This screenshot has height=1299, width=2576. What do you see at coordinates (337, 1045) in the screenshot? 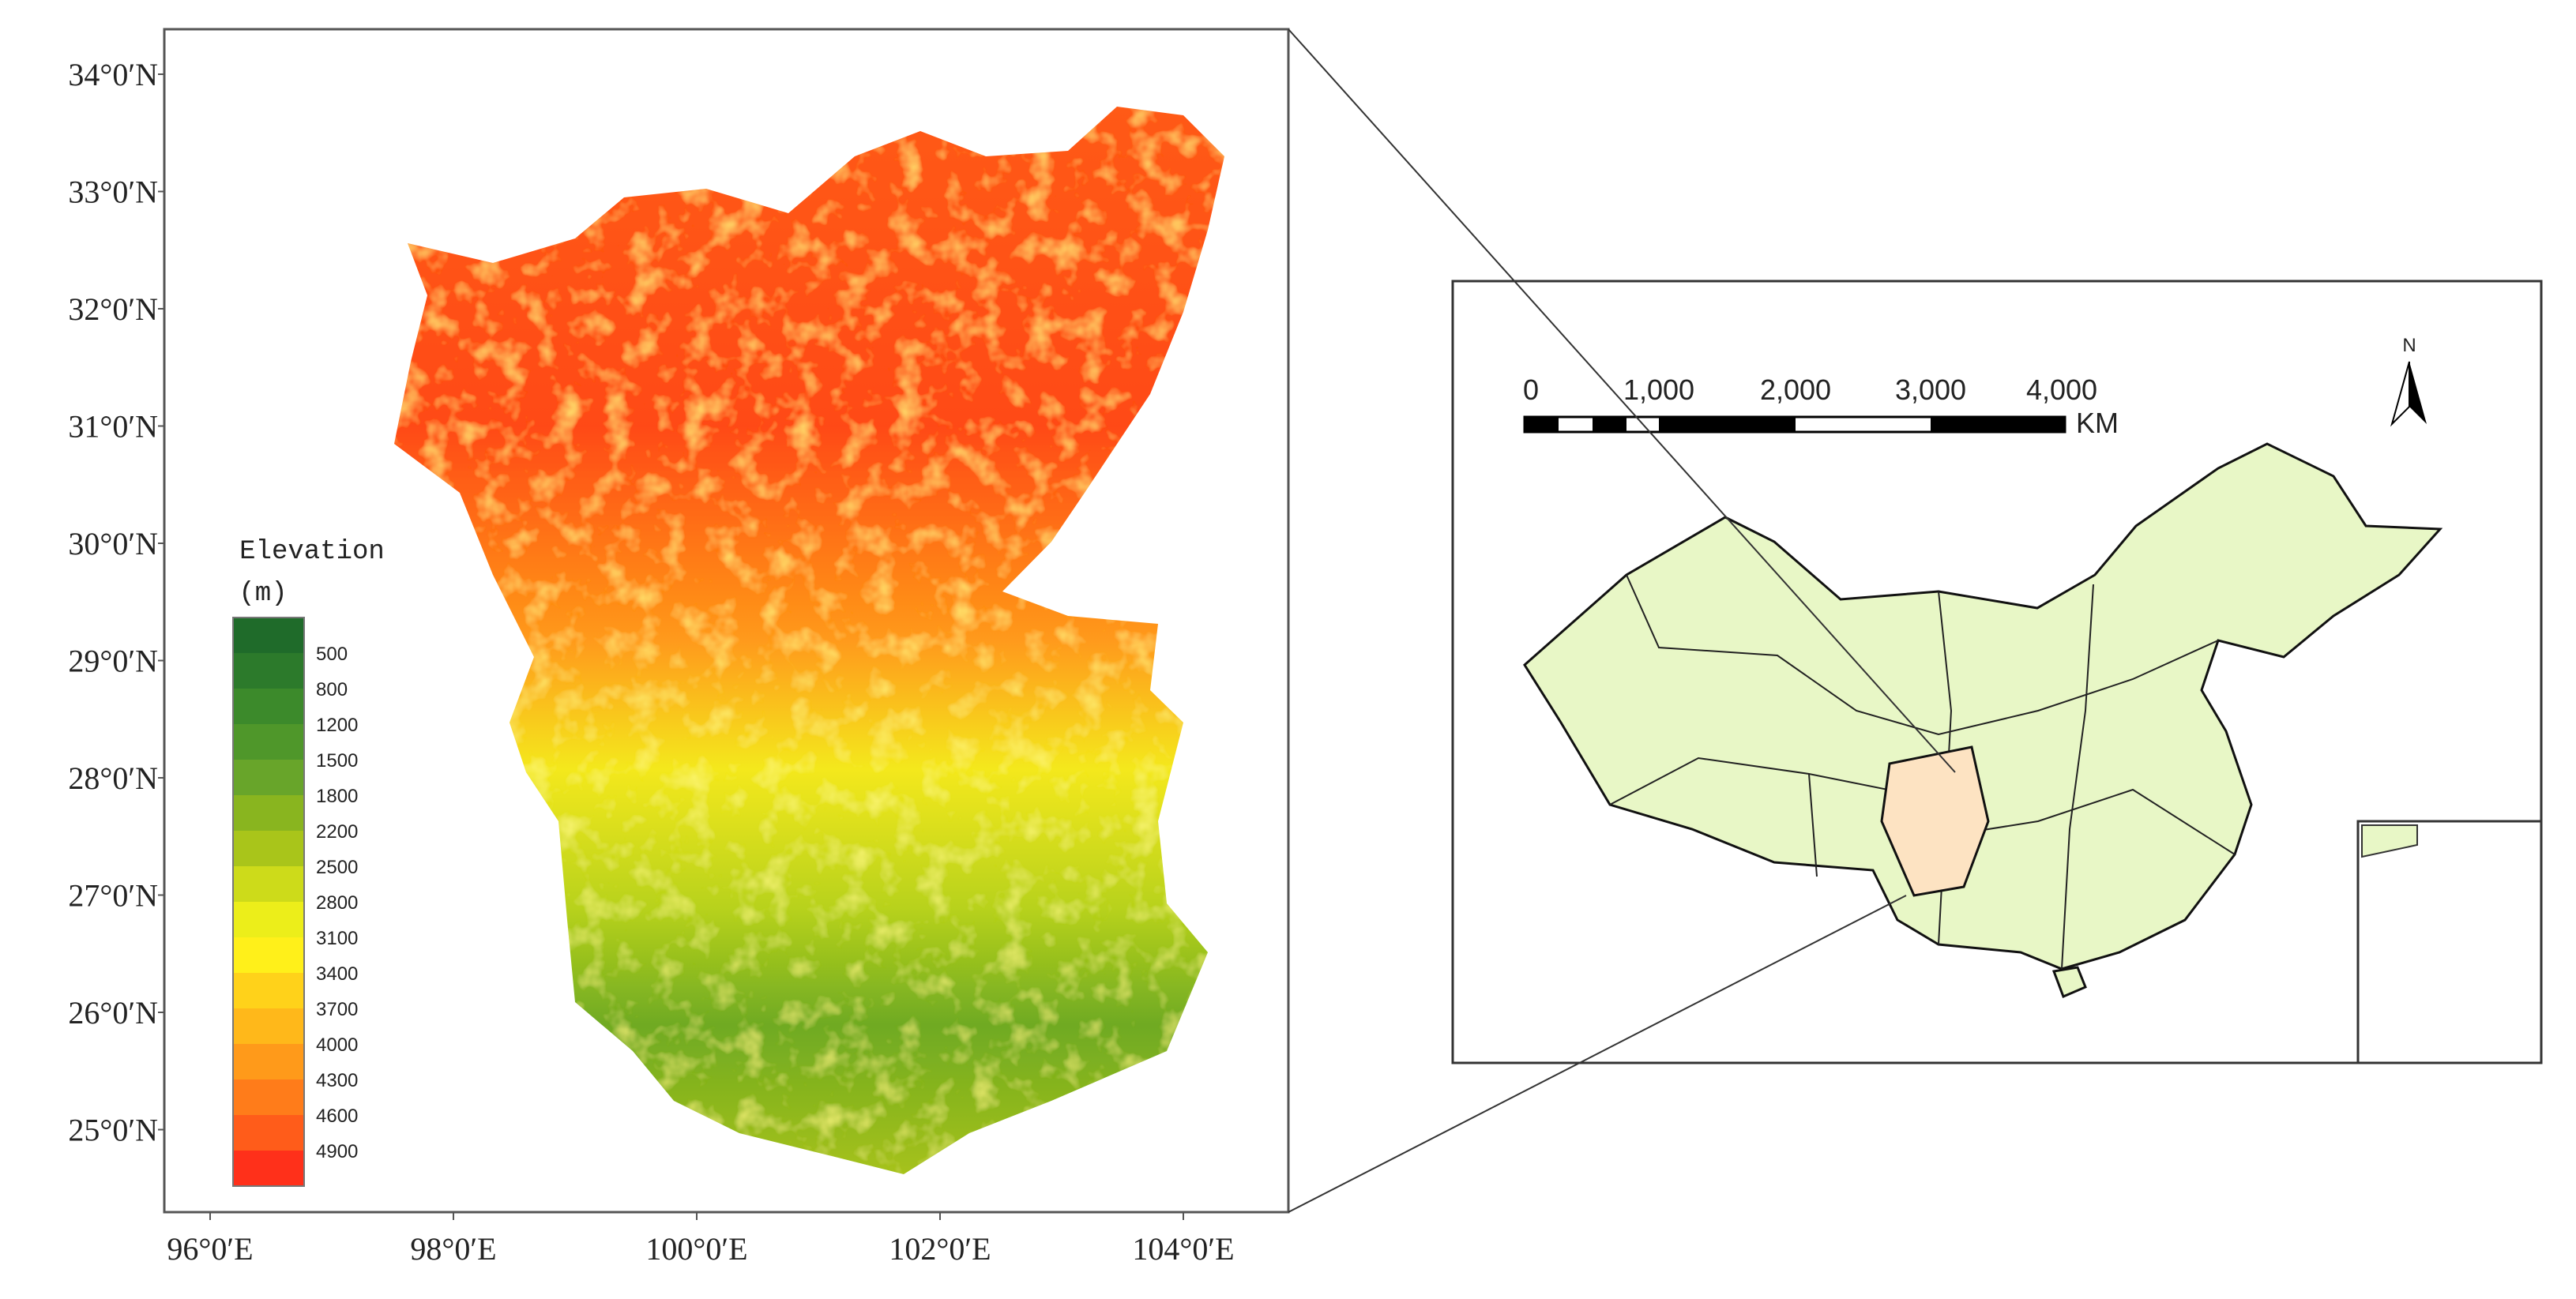
I see `legend-label: 4000` at bounding box center [337, 1045].